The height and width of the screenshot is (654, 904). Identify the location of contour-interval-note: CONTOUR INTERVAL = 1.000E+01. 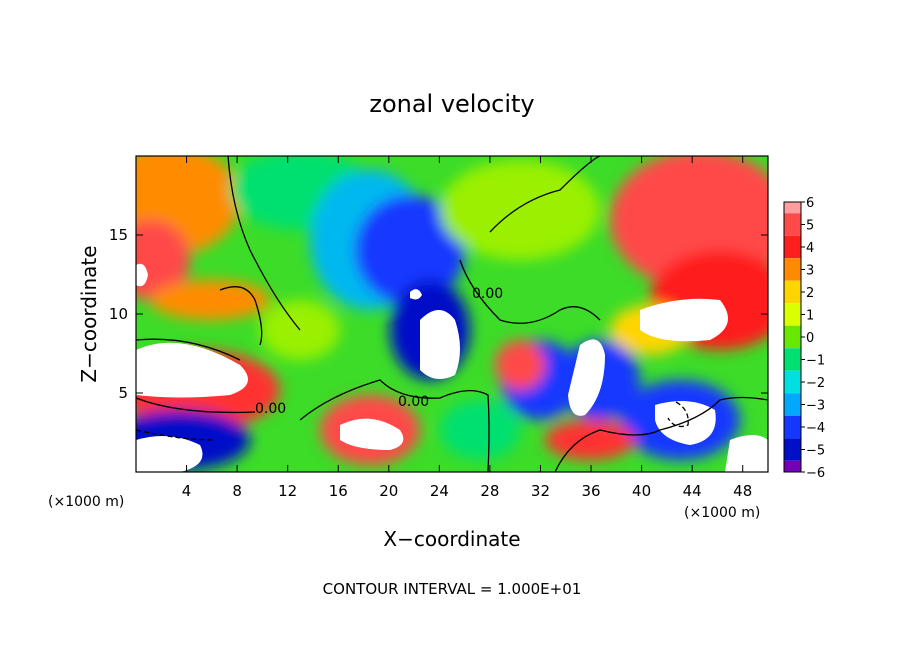
(452, 589).